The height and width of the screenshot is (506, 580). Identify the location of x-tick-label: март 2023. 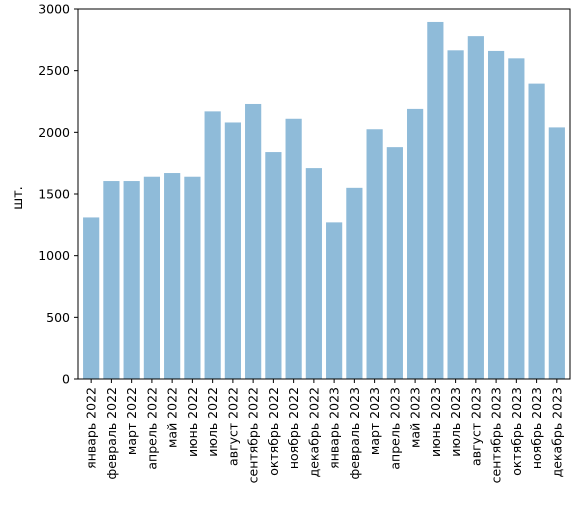
(374, 421).